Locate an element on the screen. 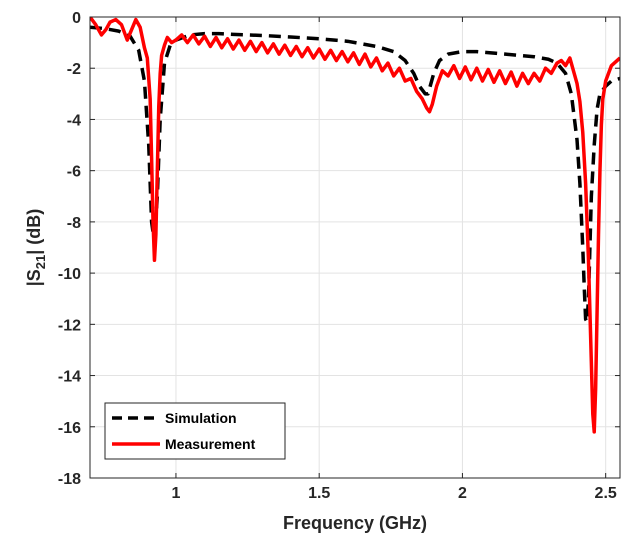 The image size is (628, 538). x-tick-label: 1.5 is located at coordinates (319, 493).